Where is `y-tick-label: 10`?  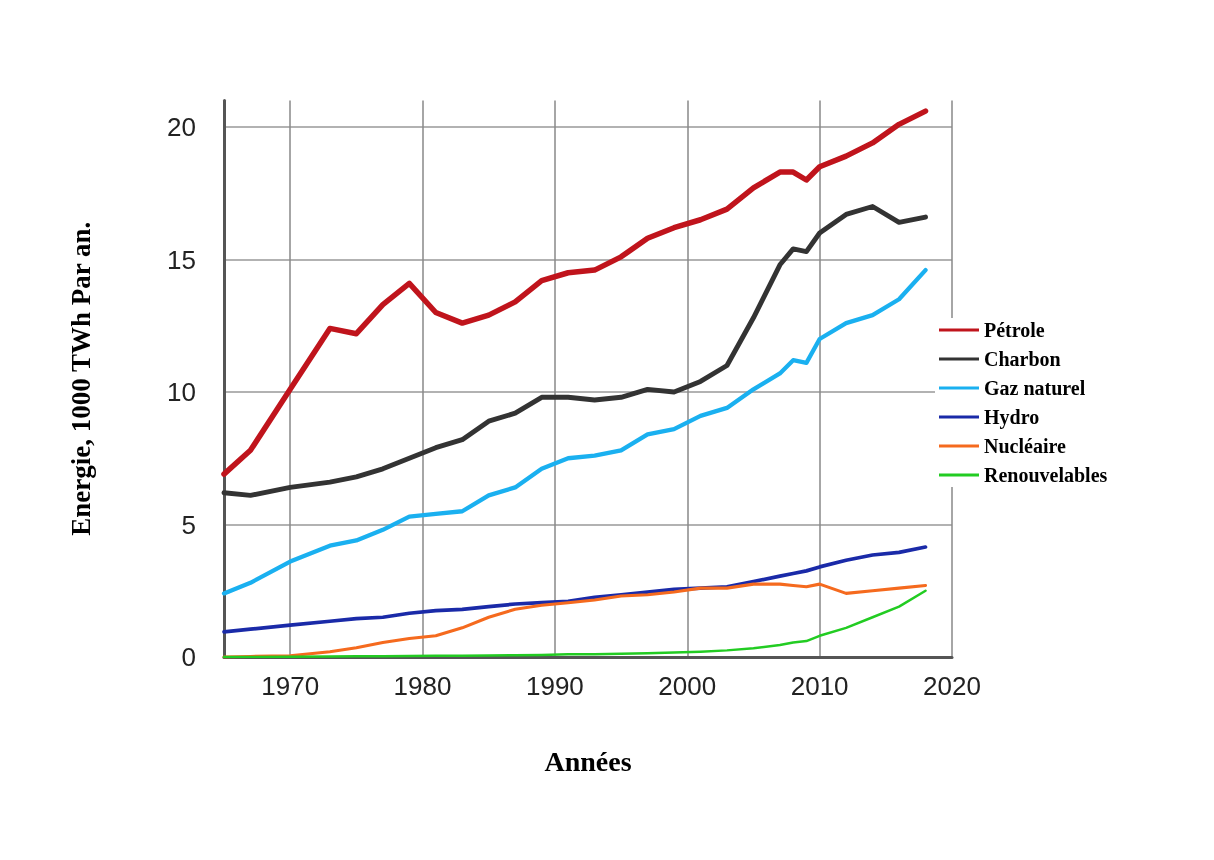
y-tick-label: 10 is located at coordinates (181, 392).